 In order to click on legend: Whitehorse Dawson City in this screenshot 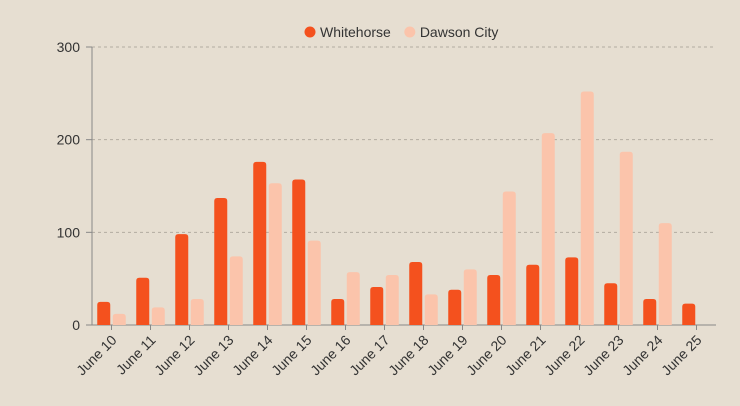, I will do `click(401, 32)`.